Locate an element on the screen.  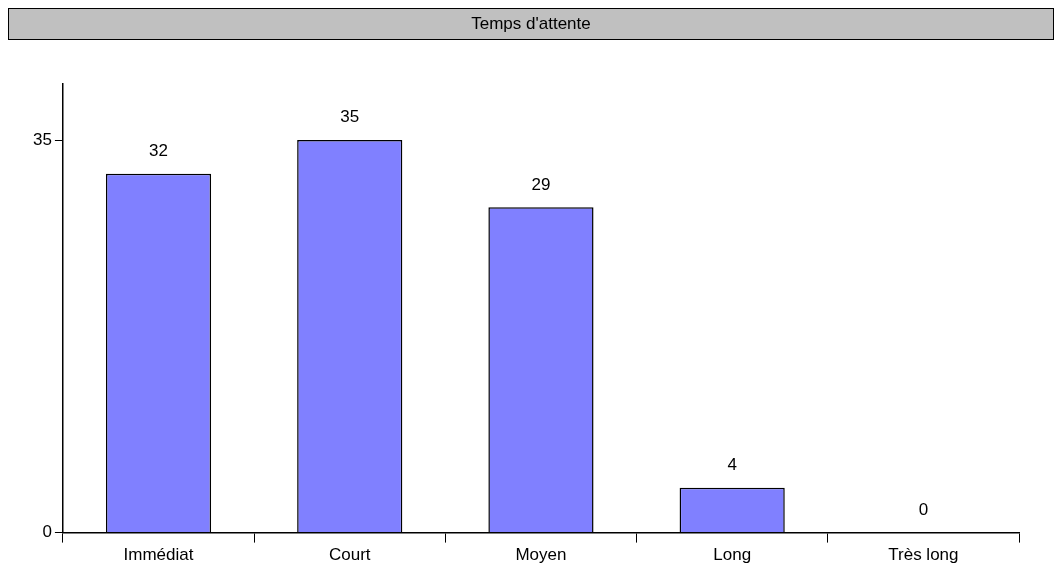
x-tick-label: Long is located at coordinates (732, 555).